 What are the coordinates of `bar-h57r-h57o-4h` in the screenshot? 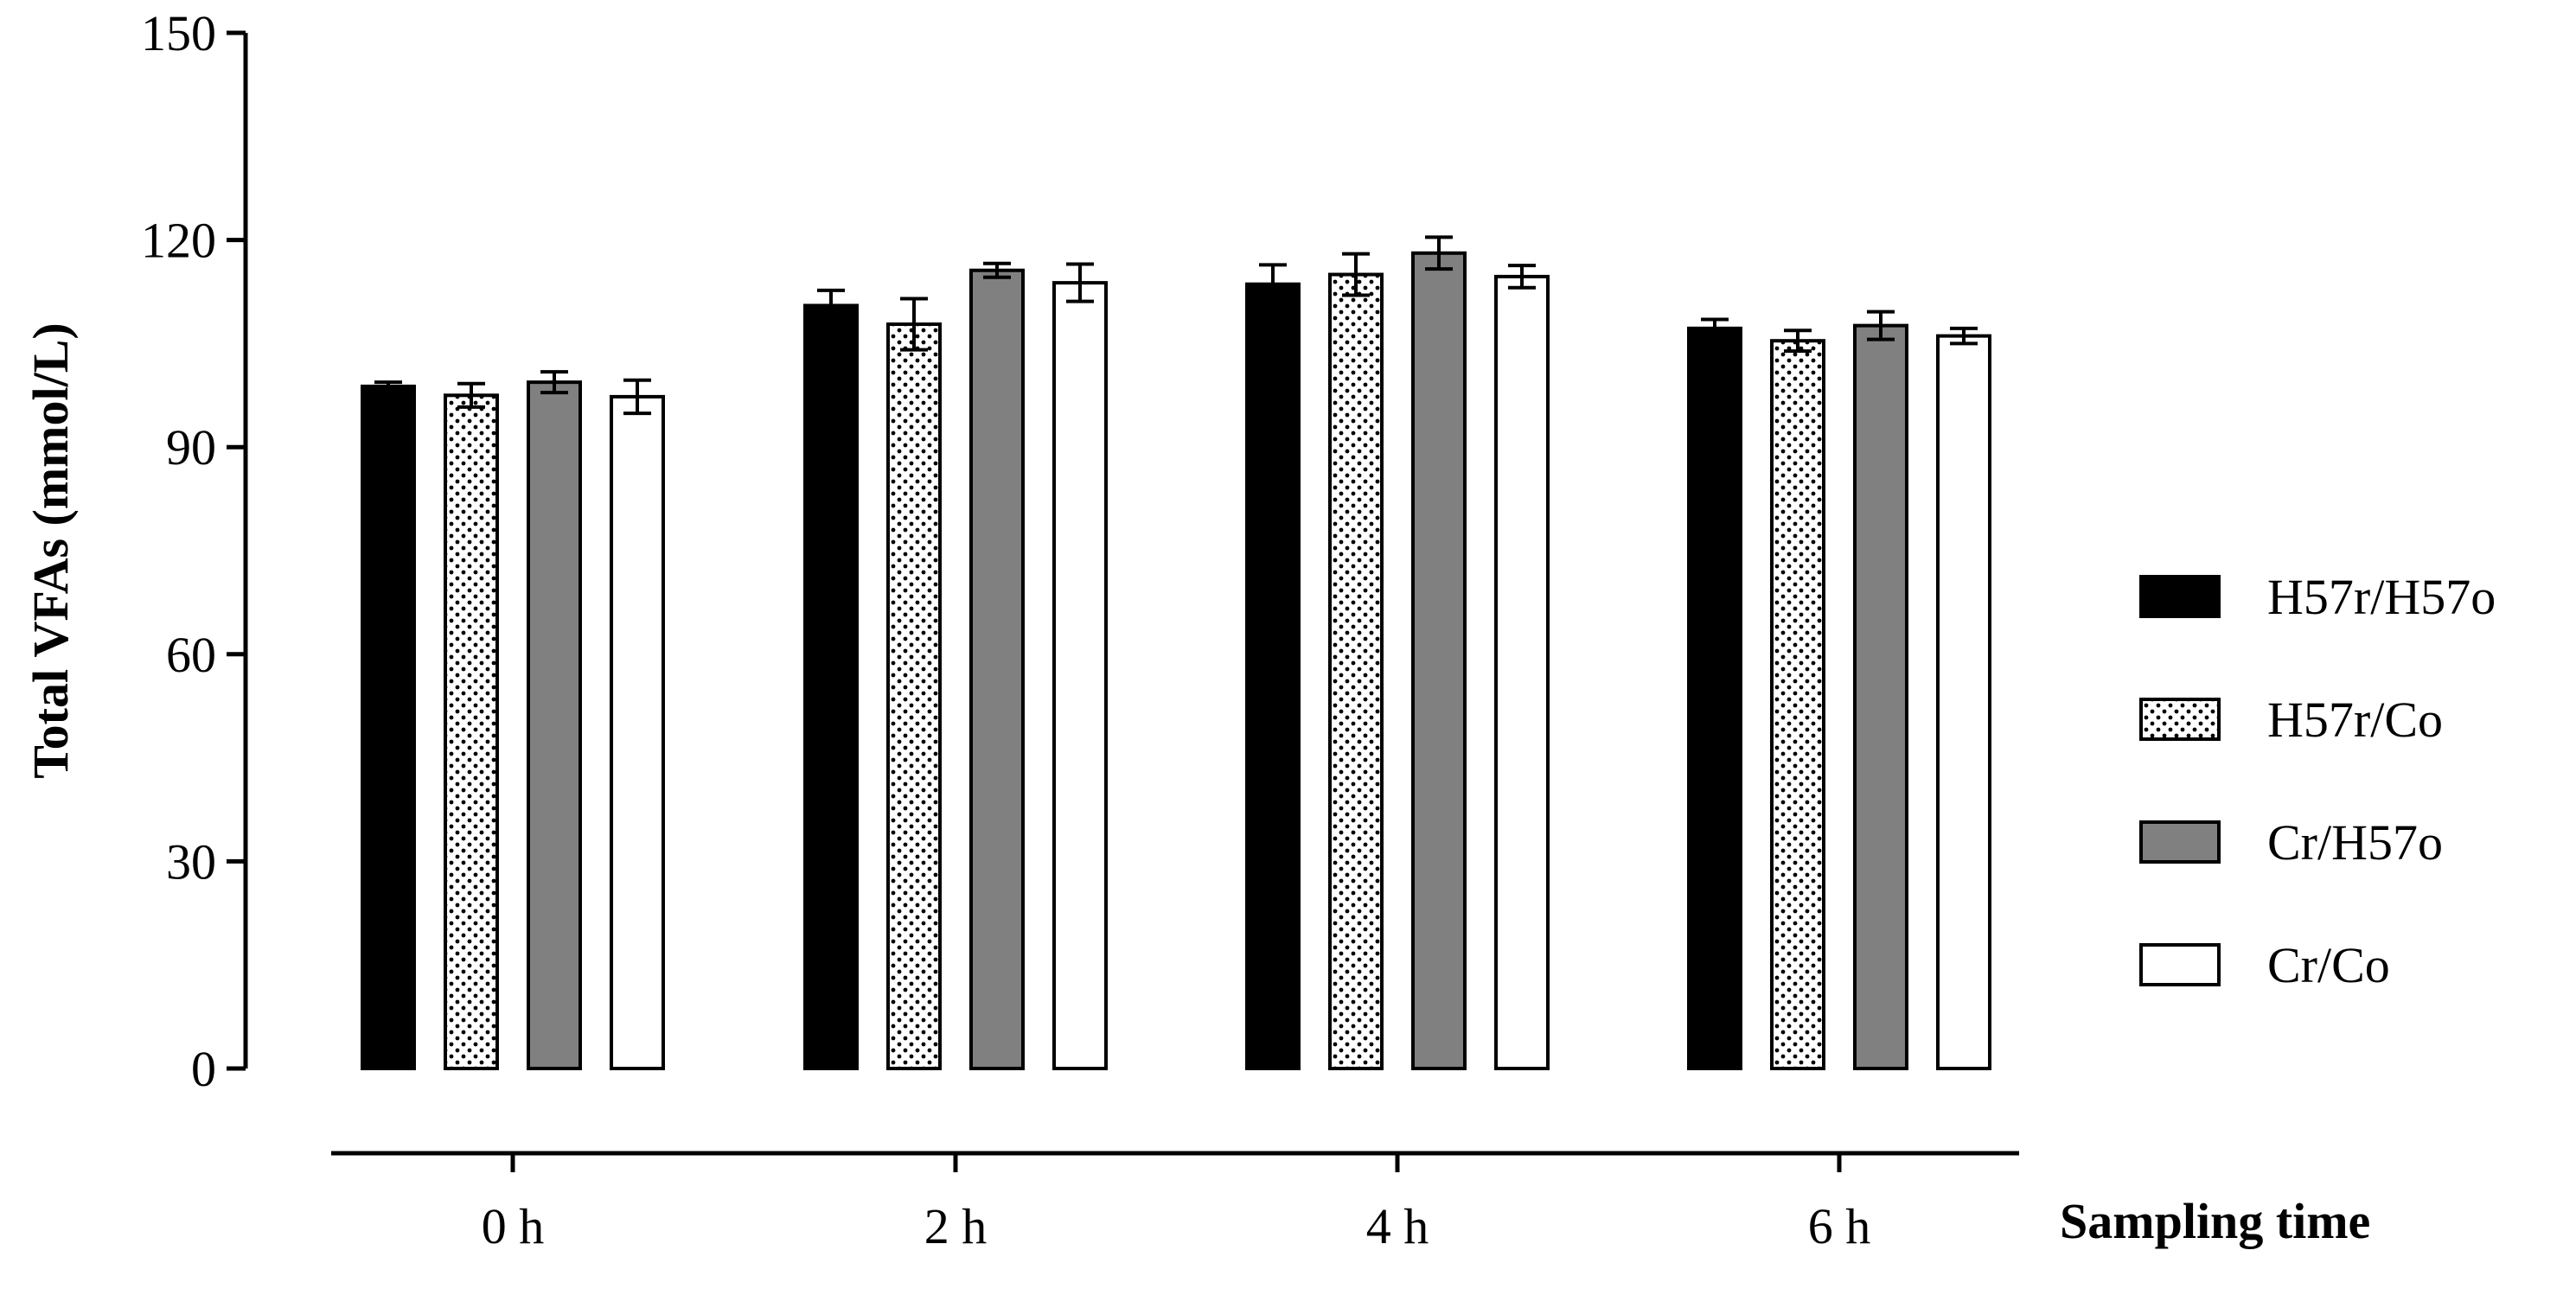 It's located at (1273, 676).